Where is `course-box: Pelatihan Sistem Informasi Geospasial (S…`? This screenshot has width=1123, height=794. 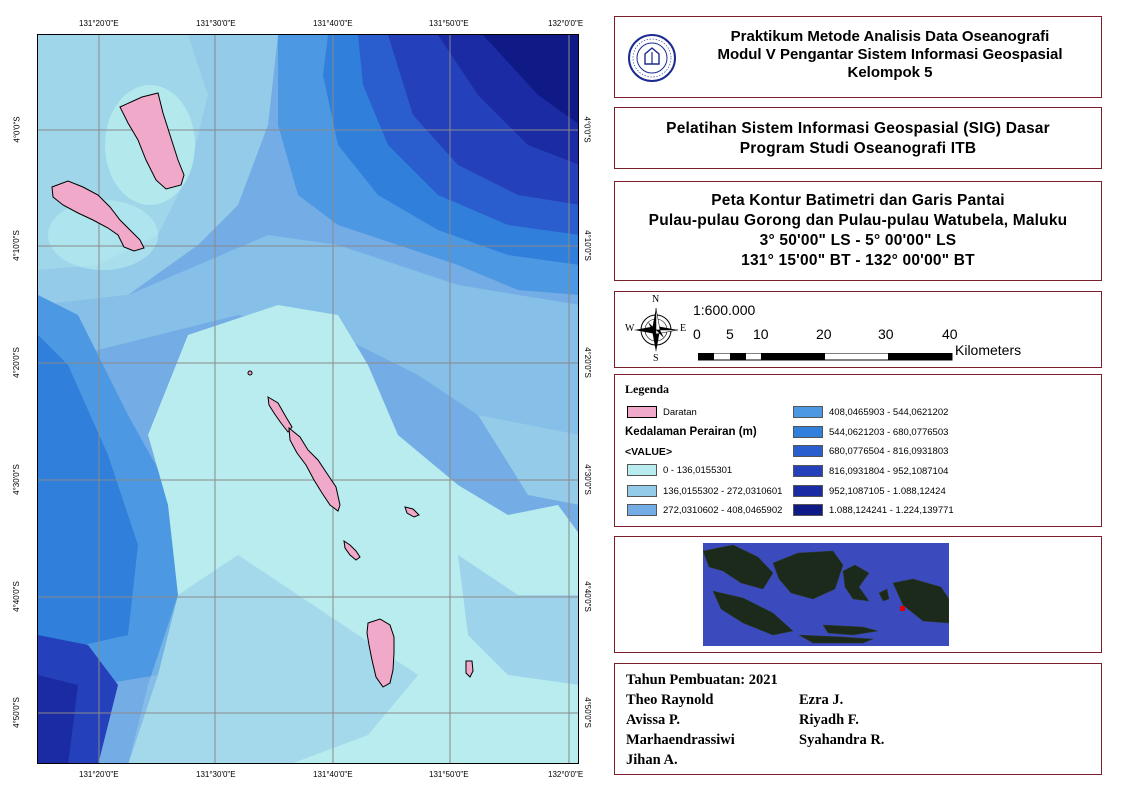 course-box: Pelatihan Sistem Informasi Geospasial (S… is located at coordinates (858, 138).